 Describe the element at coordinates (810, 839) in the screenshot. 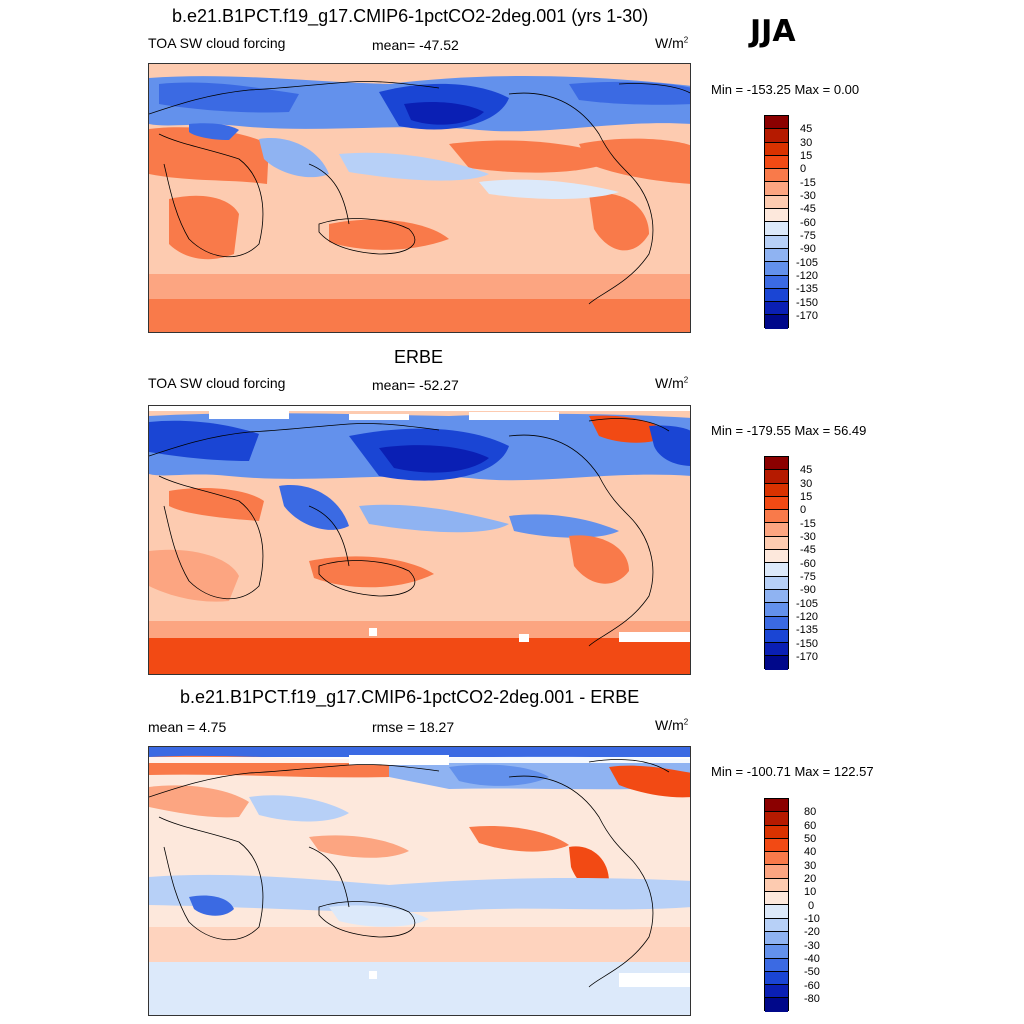

I see `colorbar-tick-label: 50` at that location.